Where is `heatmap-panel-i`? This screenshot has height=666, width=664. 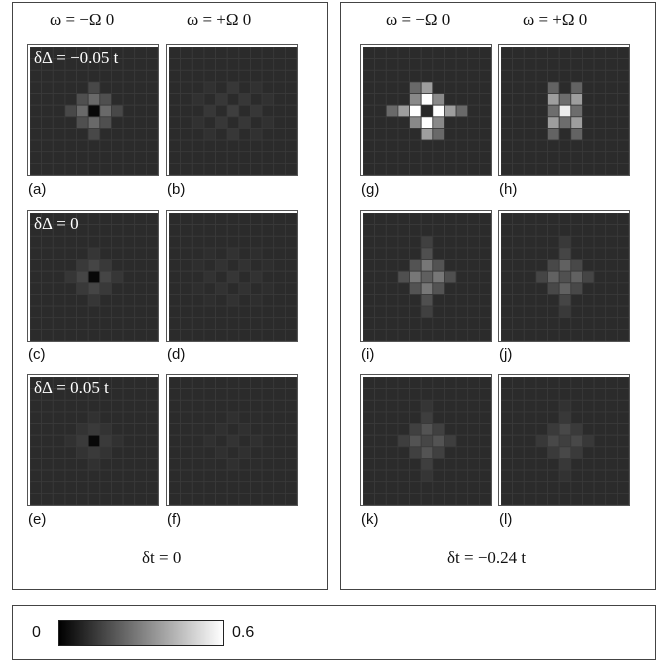 heatmap-panel-i is located at coordinates (426, 276).